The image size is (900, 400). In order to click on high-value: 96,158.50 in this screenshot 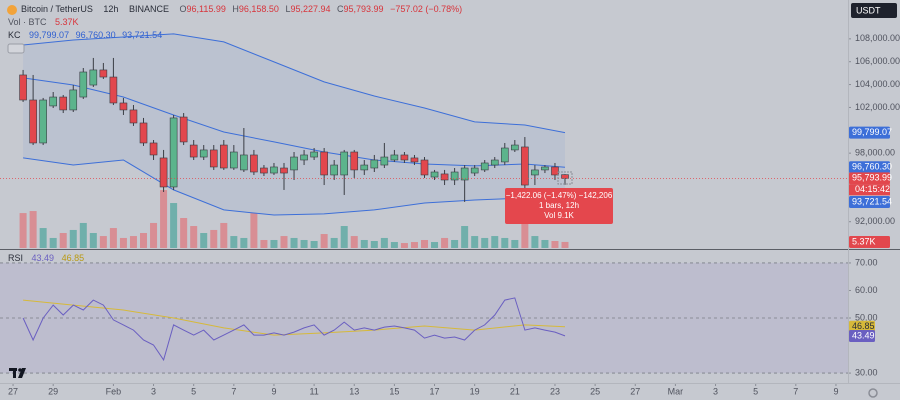, I will do `click(259, 9)`.